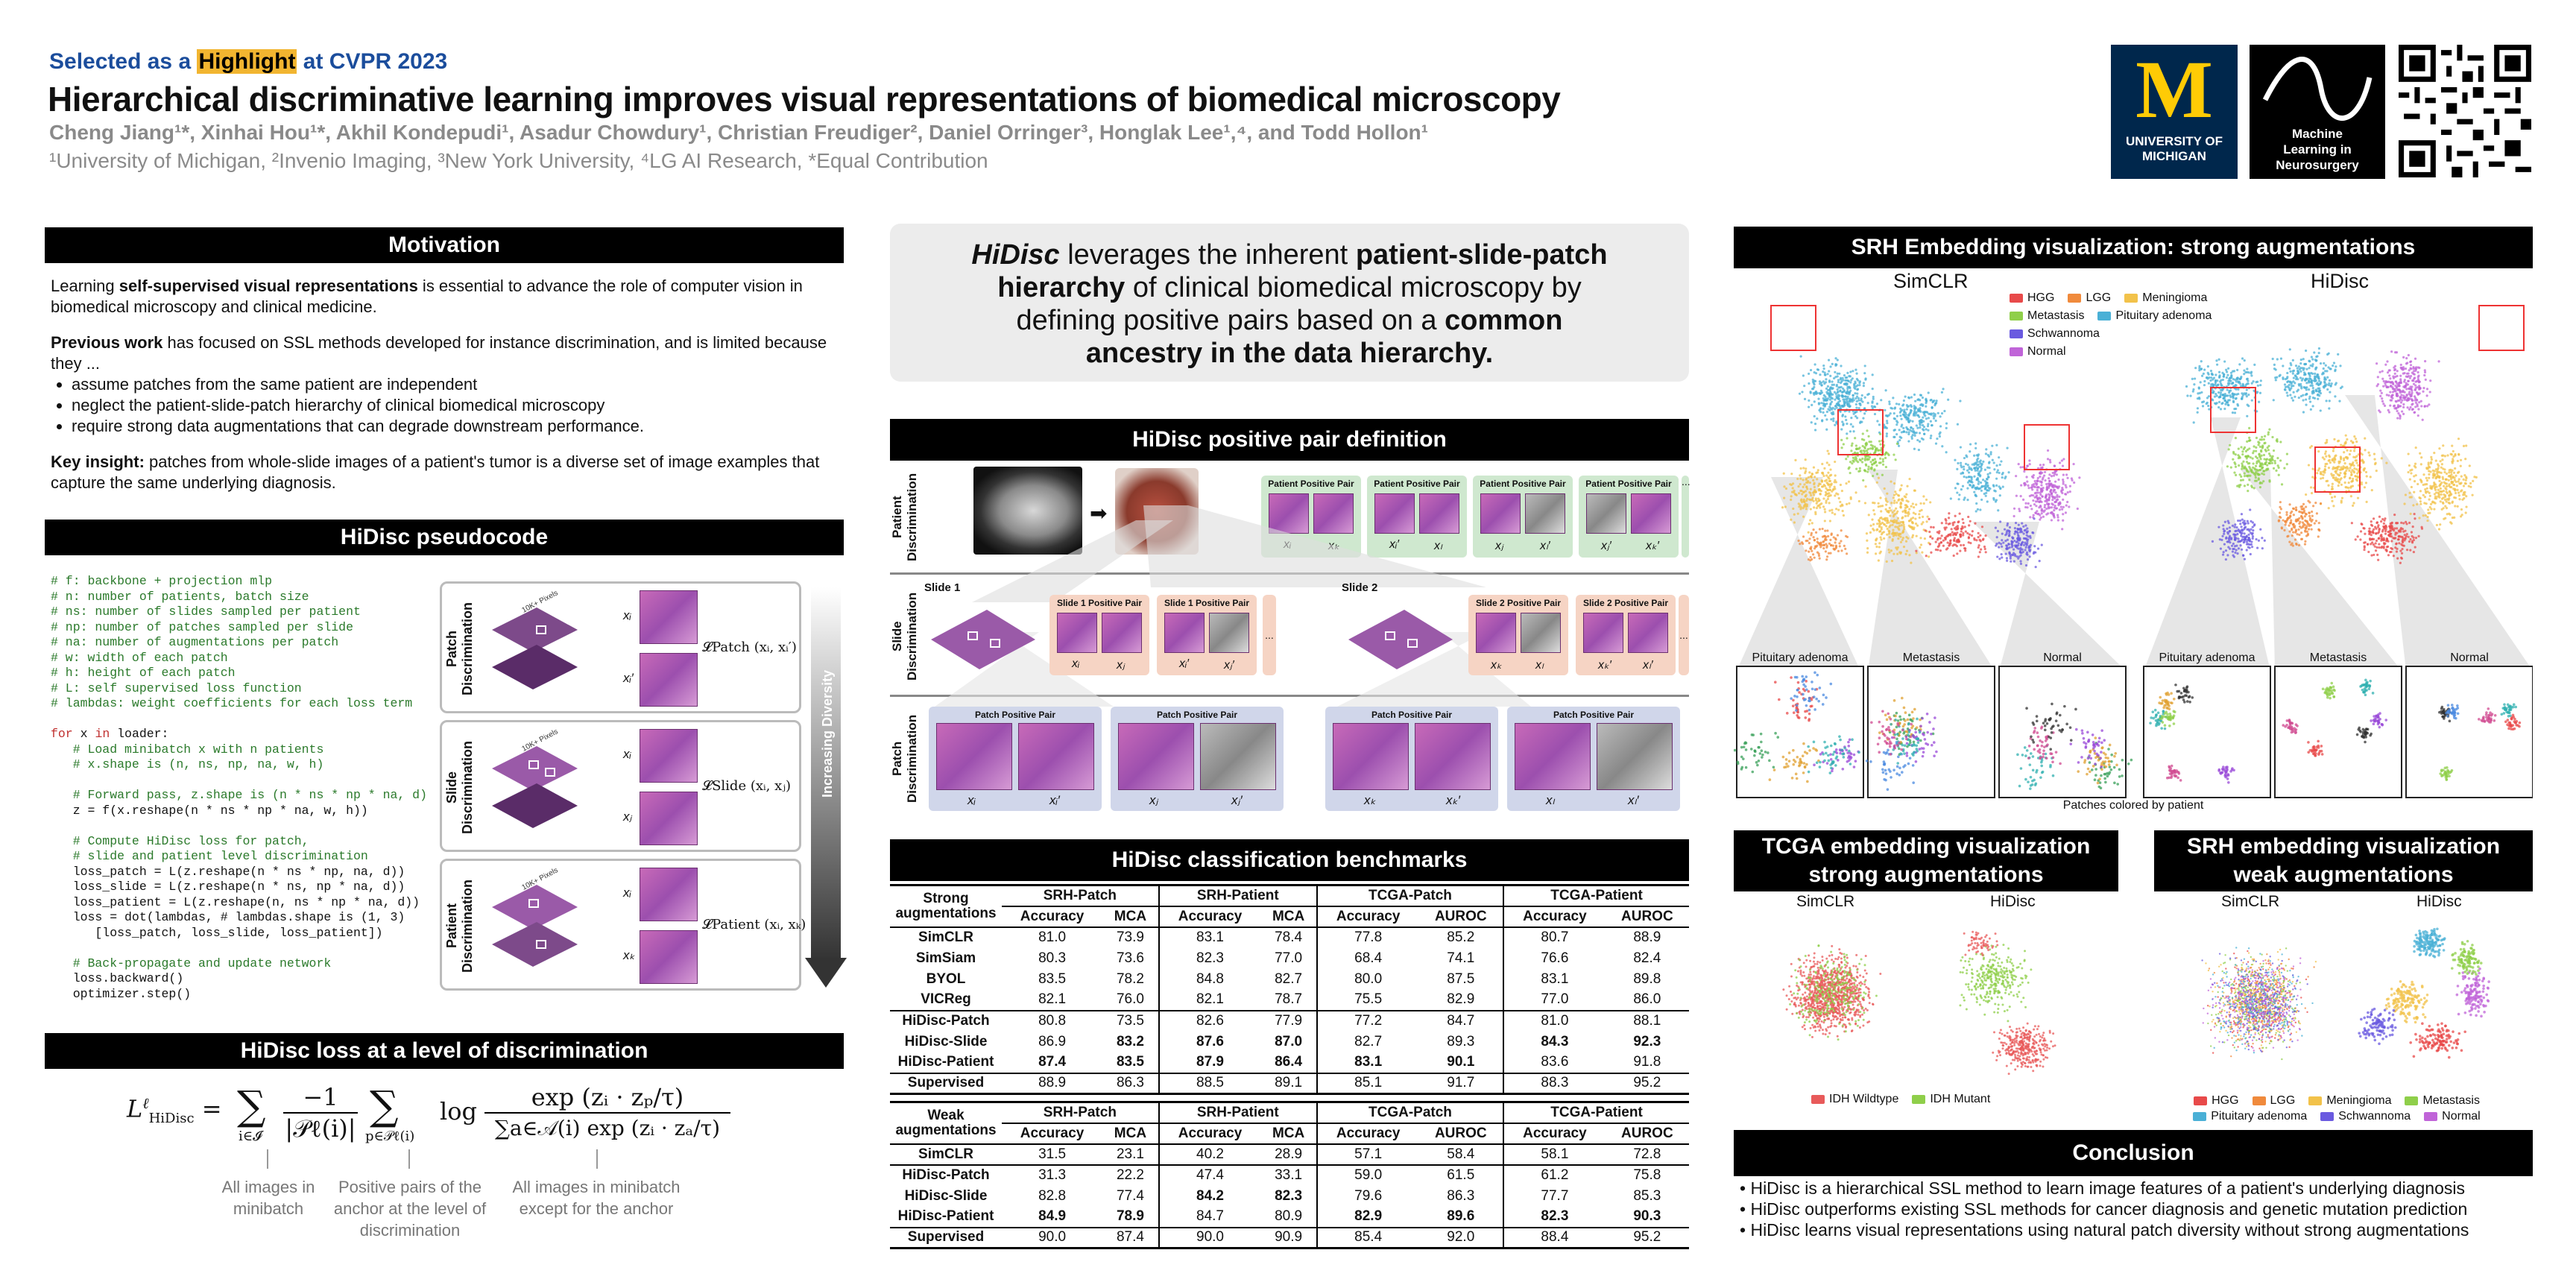  What do you see at coordinates (1052, 1062) in the screenshot?
I see `table-cell: 87.4` at bounding box center [1052, 1062].